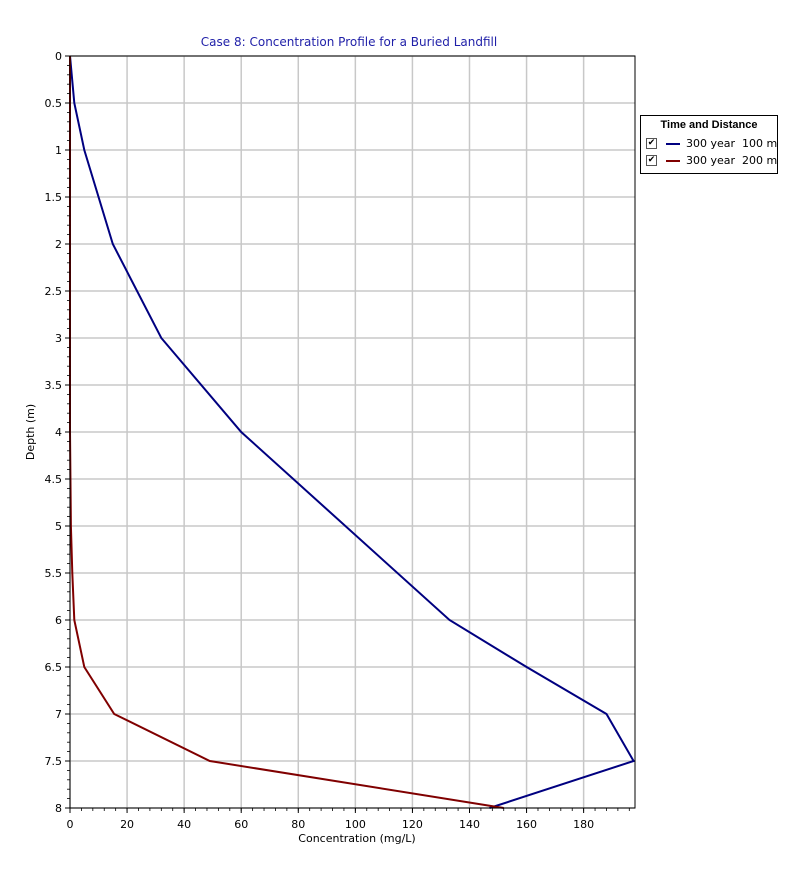 This screenshot has height=881, width=804. Describe the element at coordinates (412, 824) in the screenshot. I see `x-tick-label: 120` at that location.